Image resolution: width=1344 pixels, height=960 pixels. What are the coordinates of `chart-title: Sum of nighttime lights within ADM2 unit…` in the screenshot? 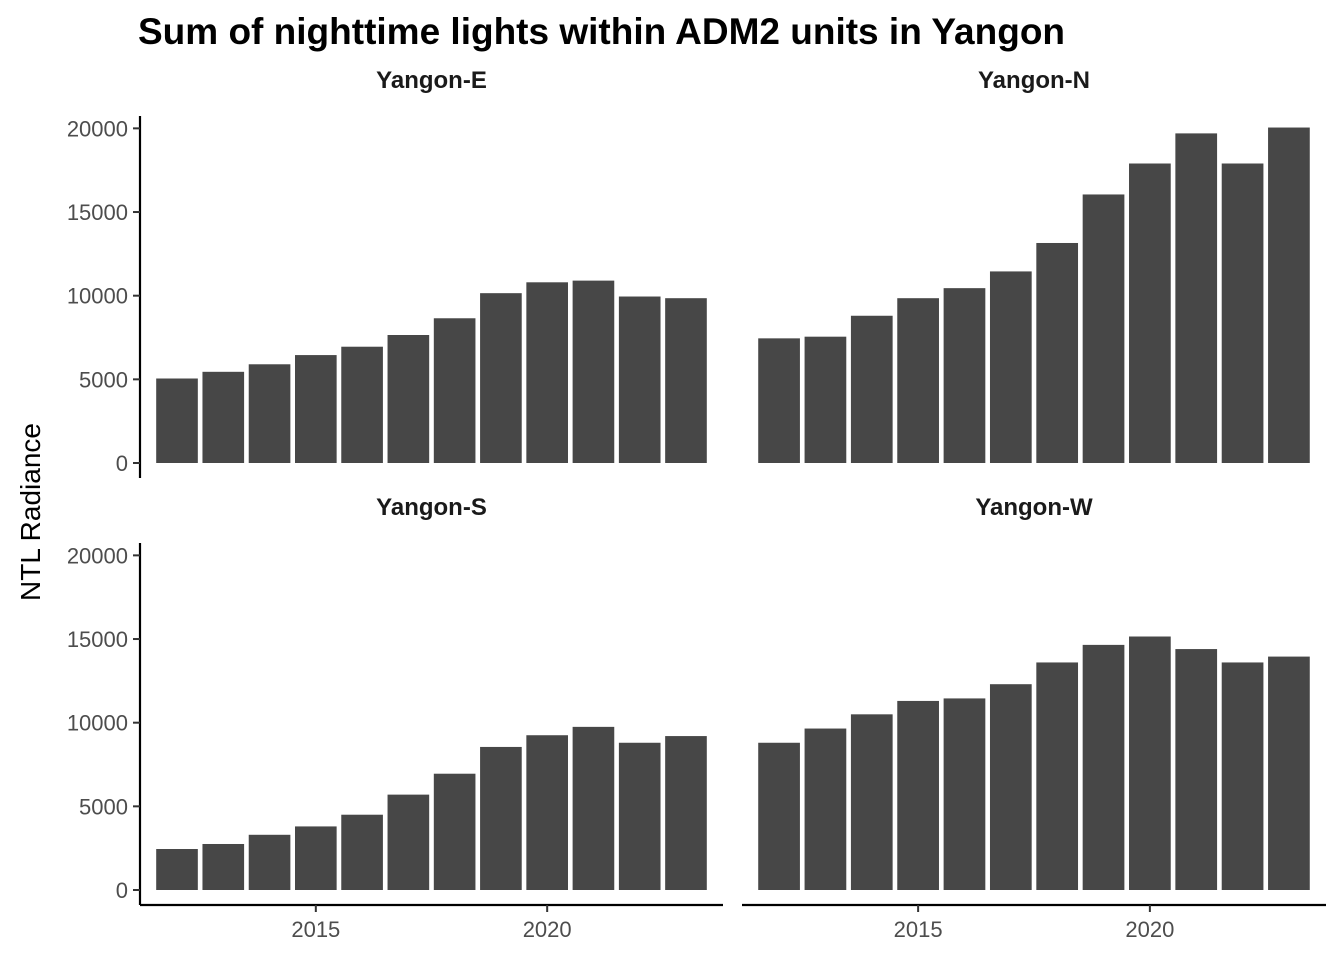 It's located at (601, 31).